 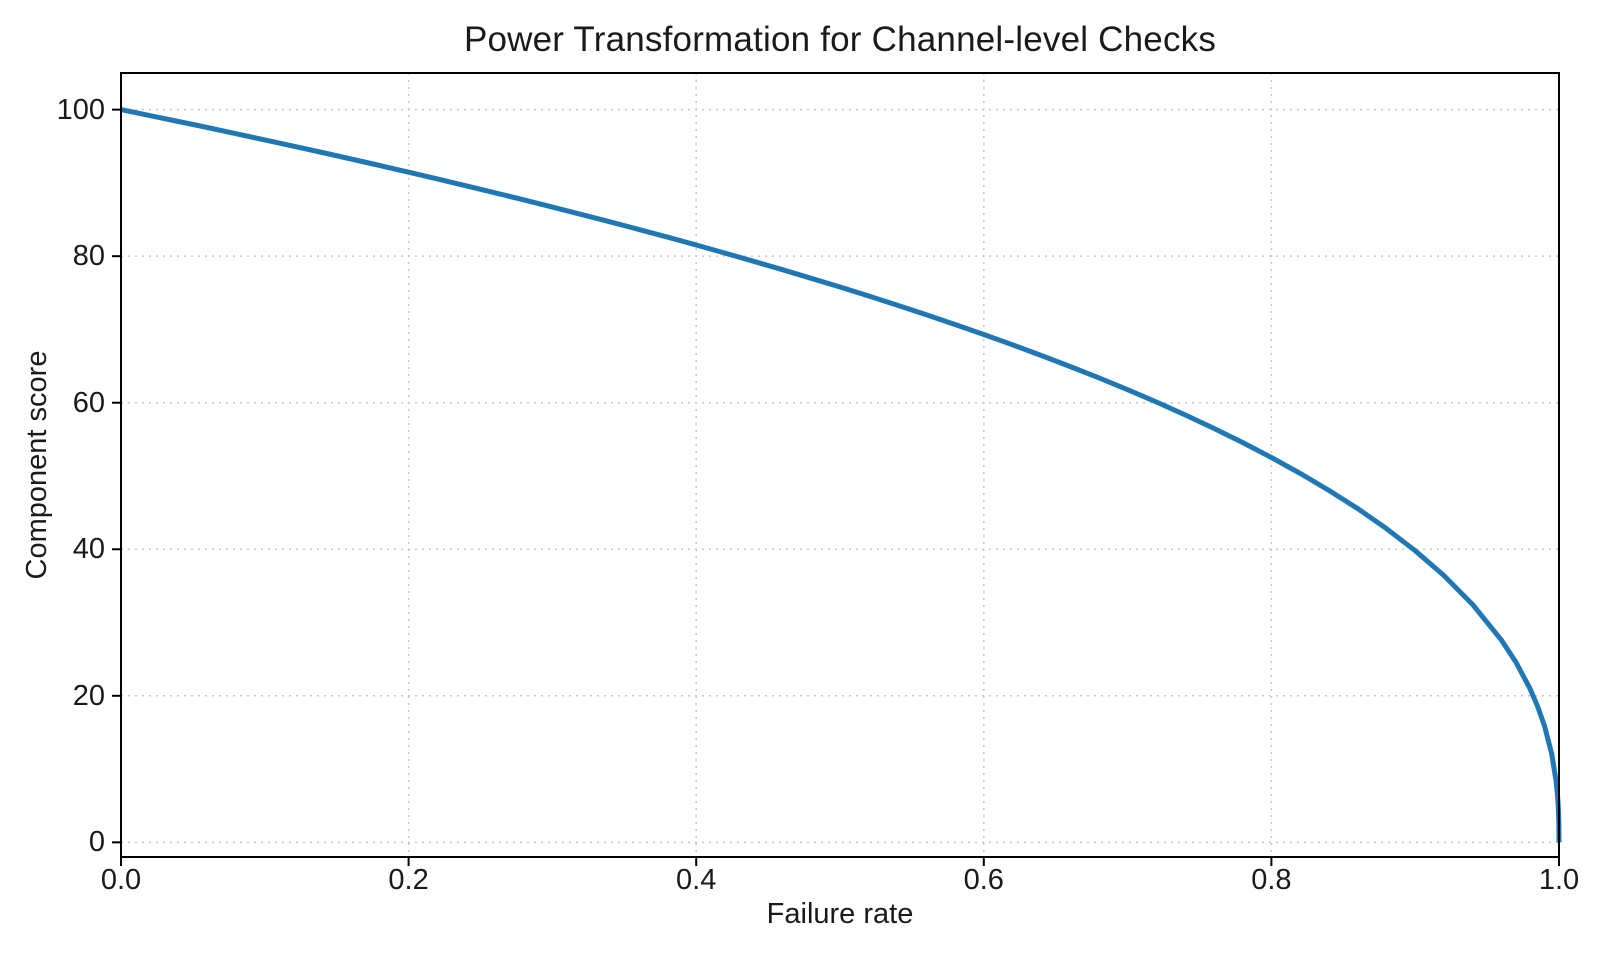 What do you see at coordinates (983, 880) in the screenshot?
I see `x-tick-label: 0.6` at bounding box center [983, 880].